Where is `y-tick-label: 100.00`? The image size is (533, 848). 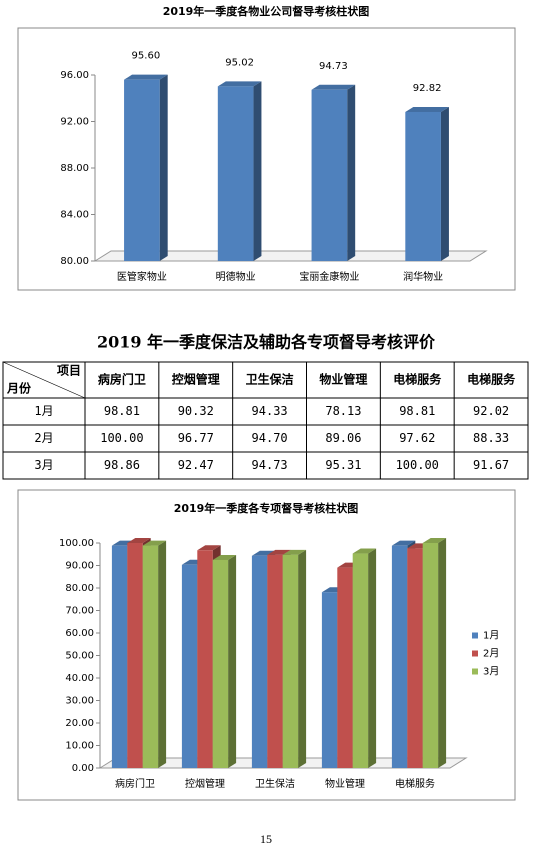 y-tick-label: 100.00 is located at coordinates (76, 543).